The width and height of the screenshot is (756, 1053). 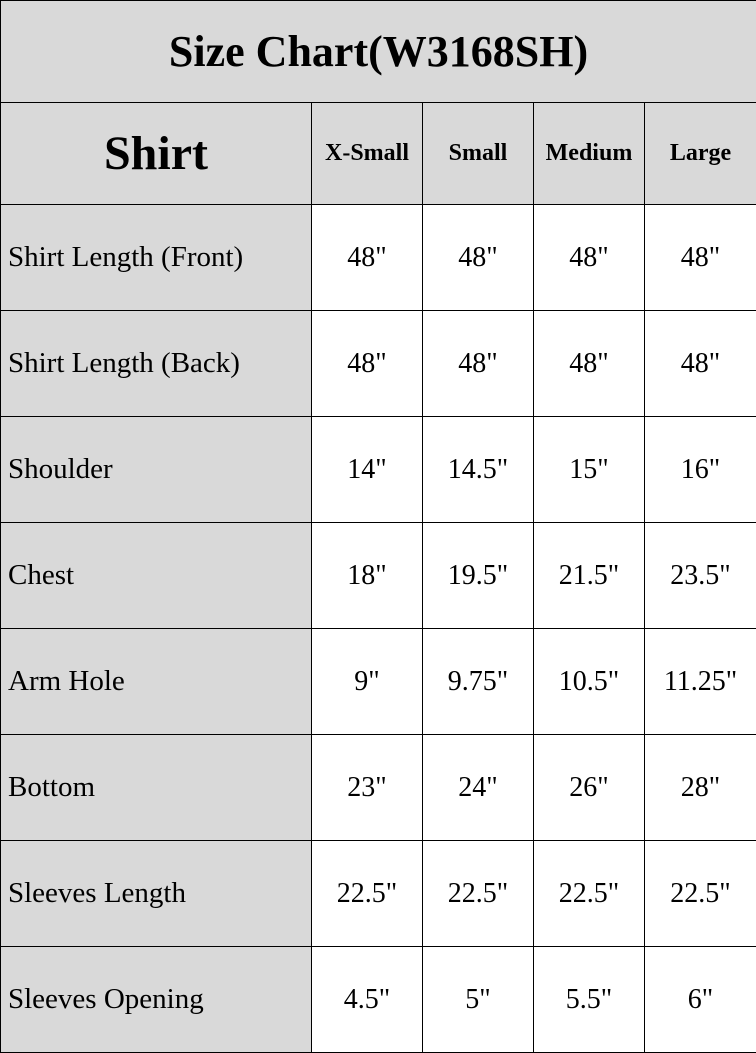 What do you see at coordinates (478, 154) in the screenshot?
I see `header-size: Small` at bounding box center [478, 154].